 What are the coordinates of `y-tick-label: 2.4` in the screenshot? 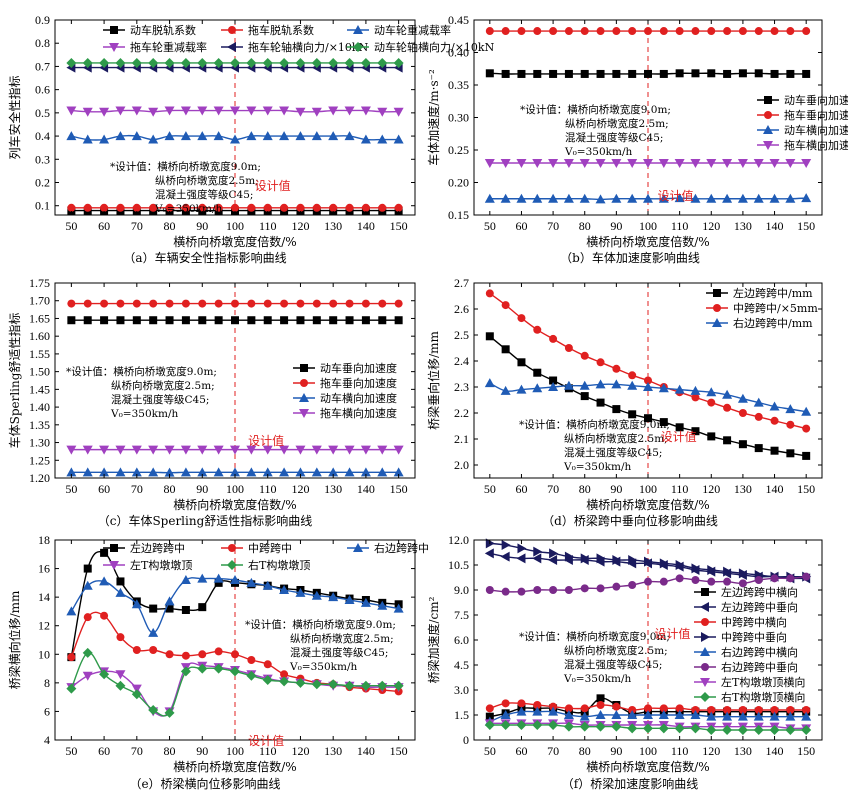 It's located at (461, 361).